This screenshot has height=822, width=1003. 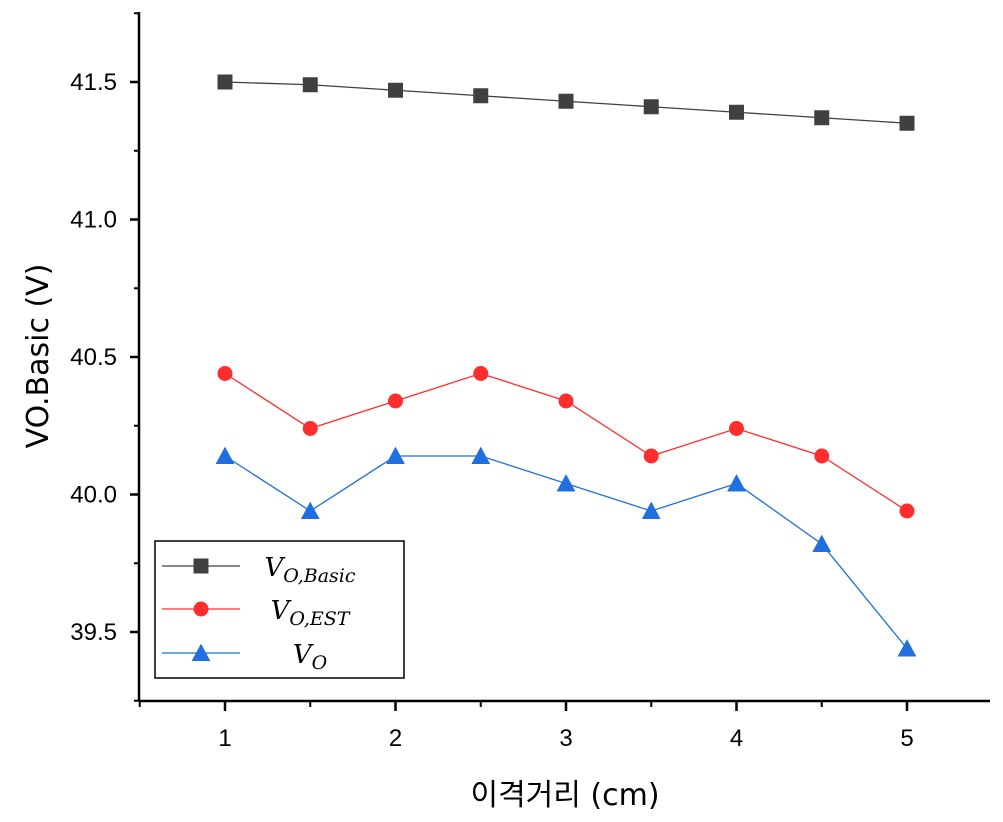 I want to click on legend-square-marker, so click(x=201, y=566).